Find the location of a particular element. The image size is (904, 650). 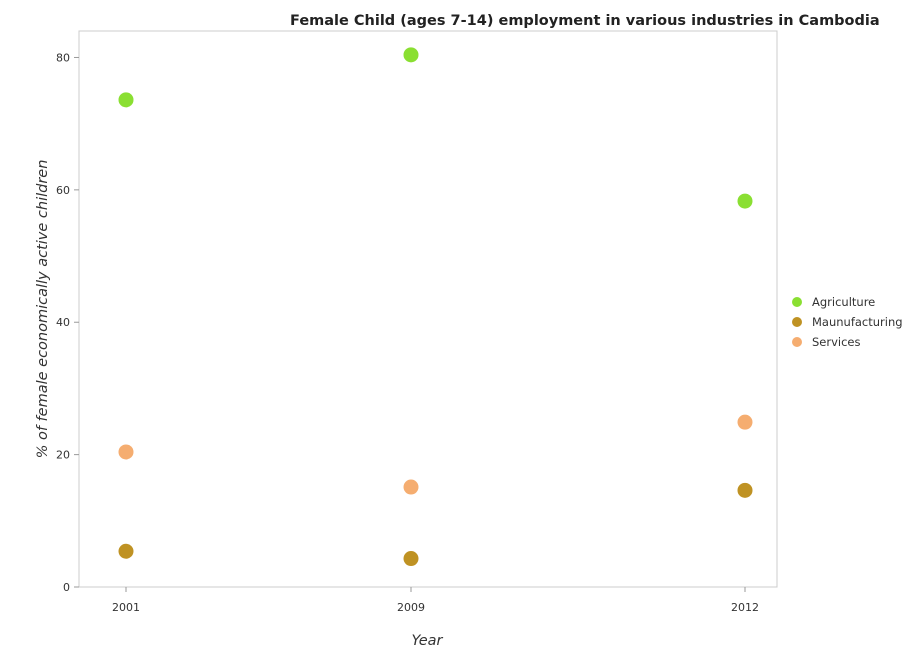

y-tick-label: 60 is located at coordinates (63, 190).